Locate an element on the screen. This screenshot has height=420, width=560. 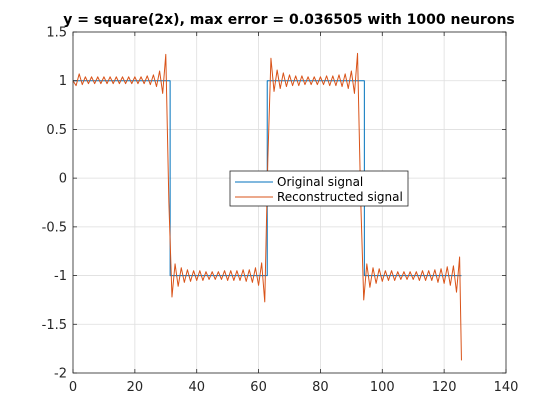
legend-entry-label: Original signal is located at coordinates (320, 182).